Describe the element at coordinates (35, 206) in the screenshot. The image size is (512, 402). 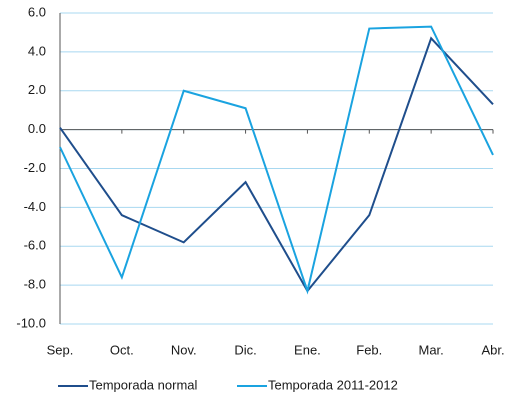
I see `y-tick-label: -4.0` at that location.